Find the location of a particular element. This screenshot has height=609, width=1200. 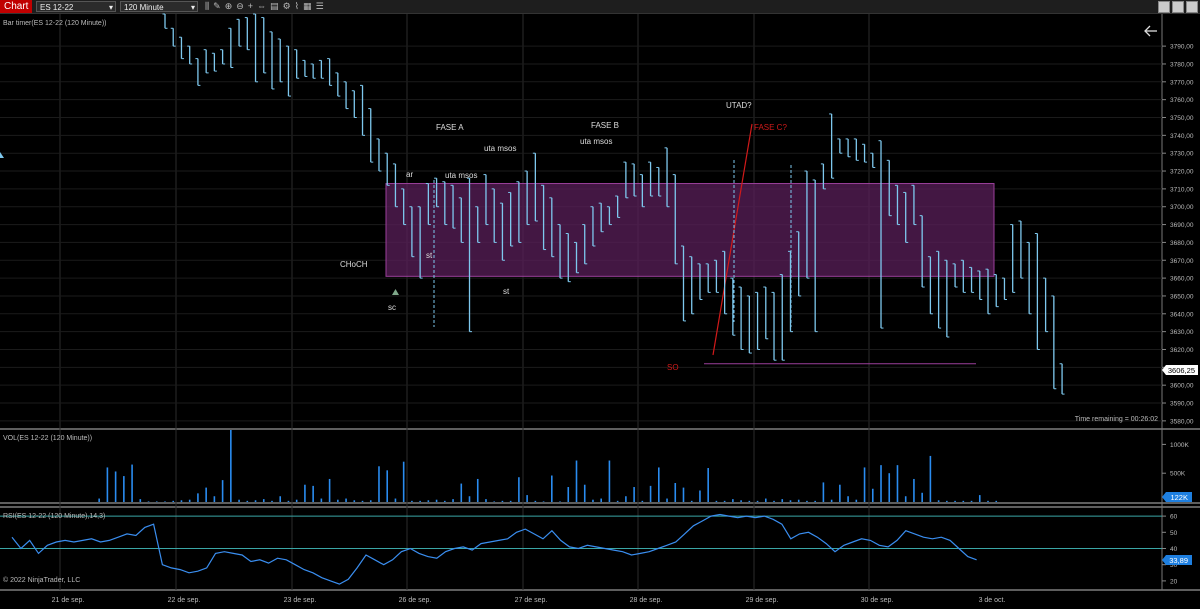

price-tick-label: 3630,00 is located at coordinates (1182, 332).